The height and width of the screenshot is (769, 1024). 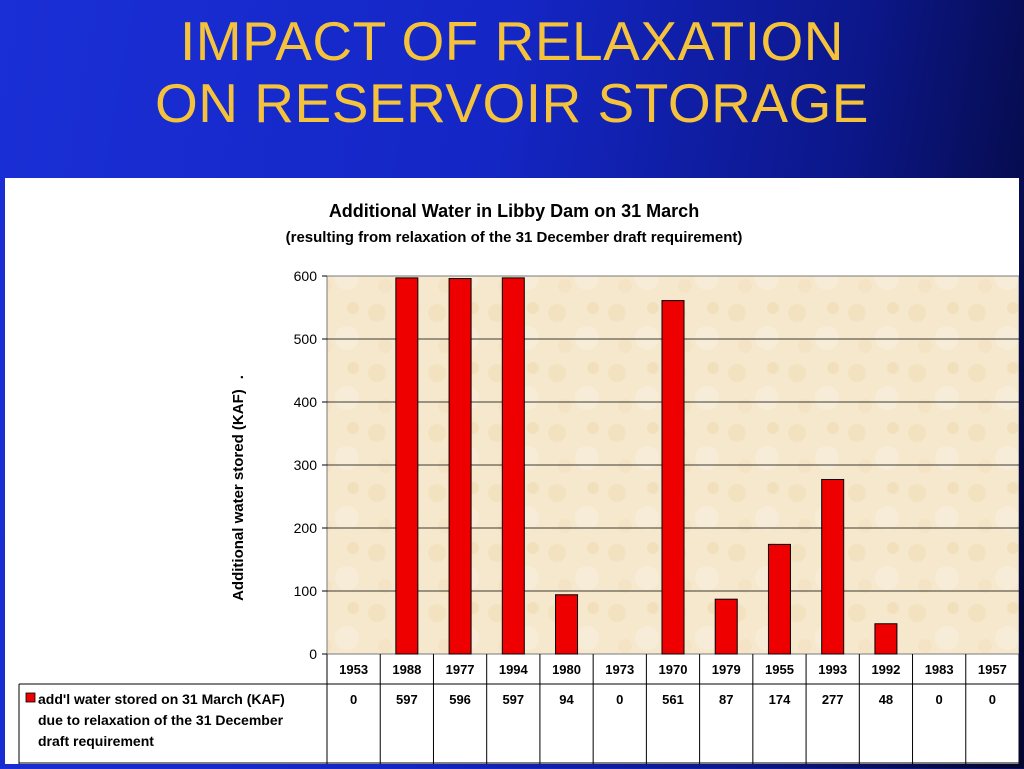 What do you see at coordinates (161, 699) in the screenshot?
I see `legend-label-line: add'l water stored on 31 March (KAF)` at bounding box center [161, 699].